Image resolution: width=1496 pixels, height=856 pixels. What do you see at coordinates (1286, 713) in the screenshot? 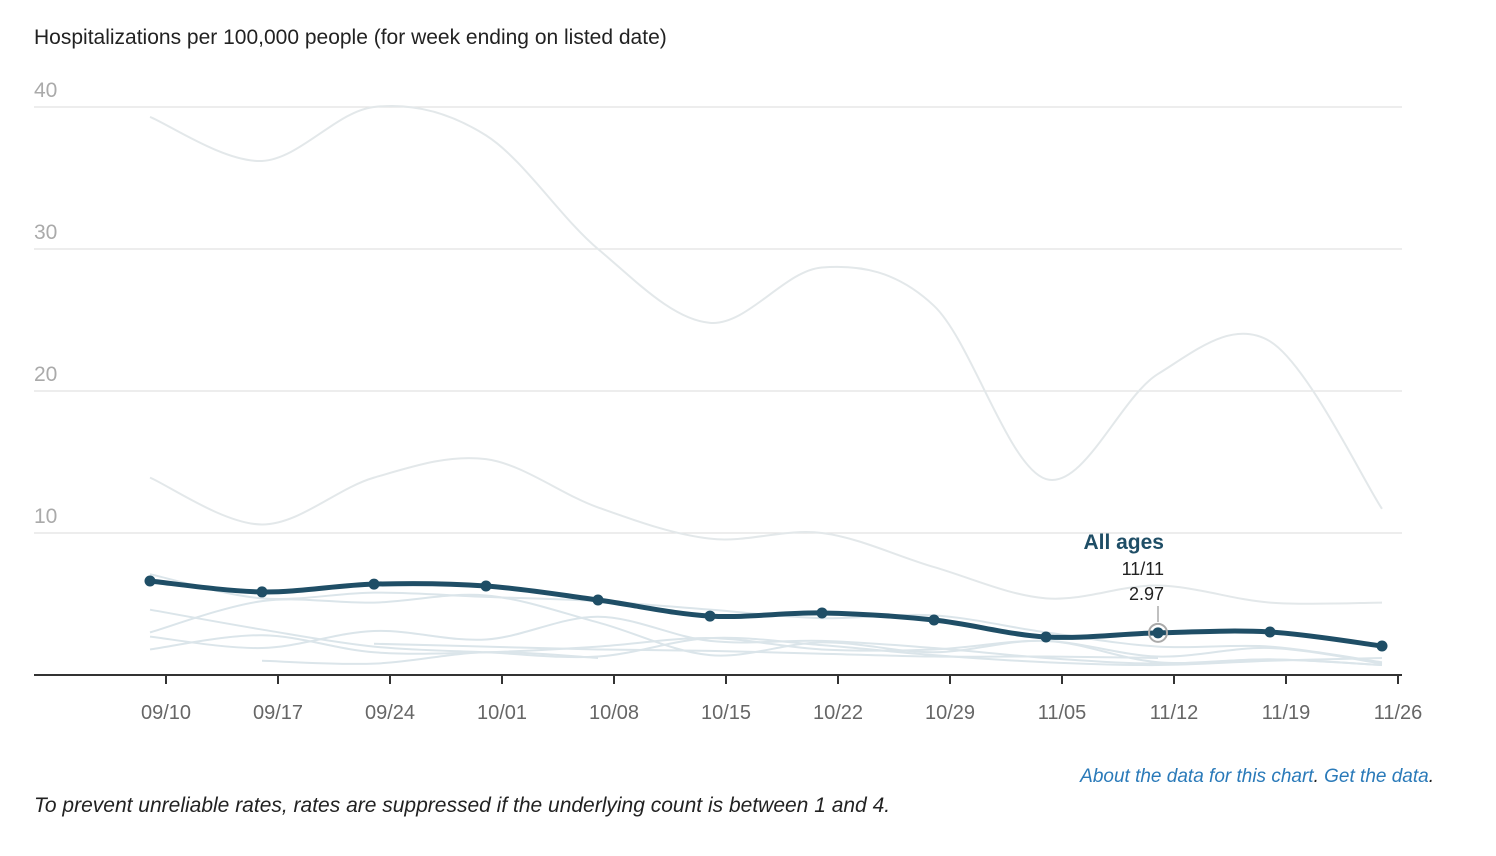
I see `x-tick-label: 11/19` at bounding box center [1286, 713].